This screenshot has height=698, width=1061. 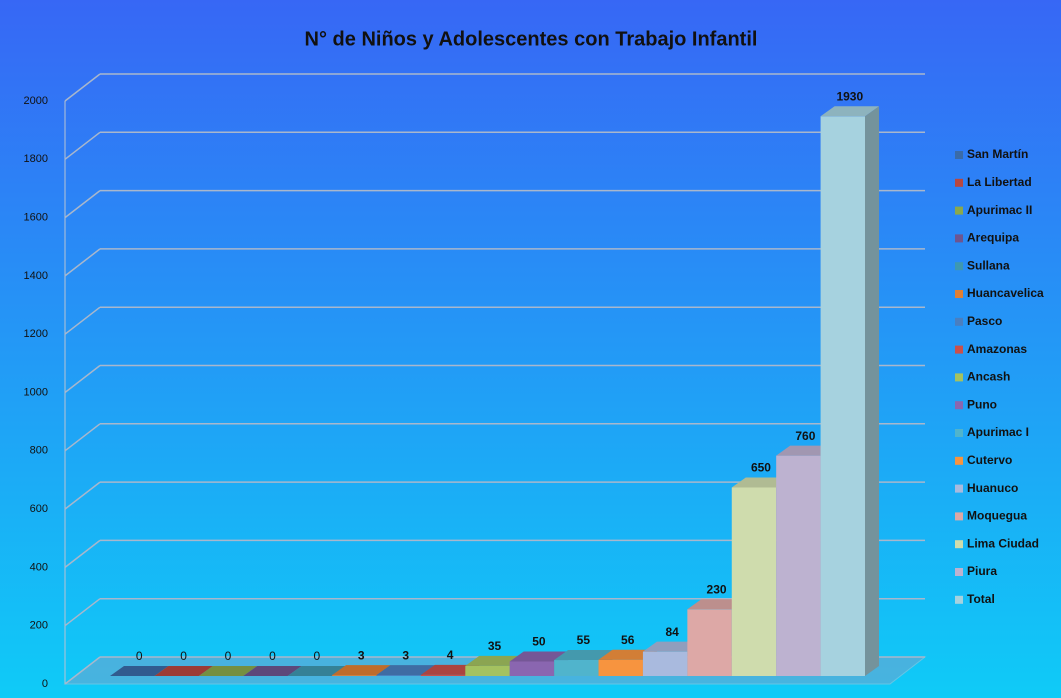 What do you see at coordinates (39, 626) in the screenshot?
I see `y-tick-label: 200` at bounding box center [39, 626].